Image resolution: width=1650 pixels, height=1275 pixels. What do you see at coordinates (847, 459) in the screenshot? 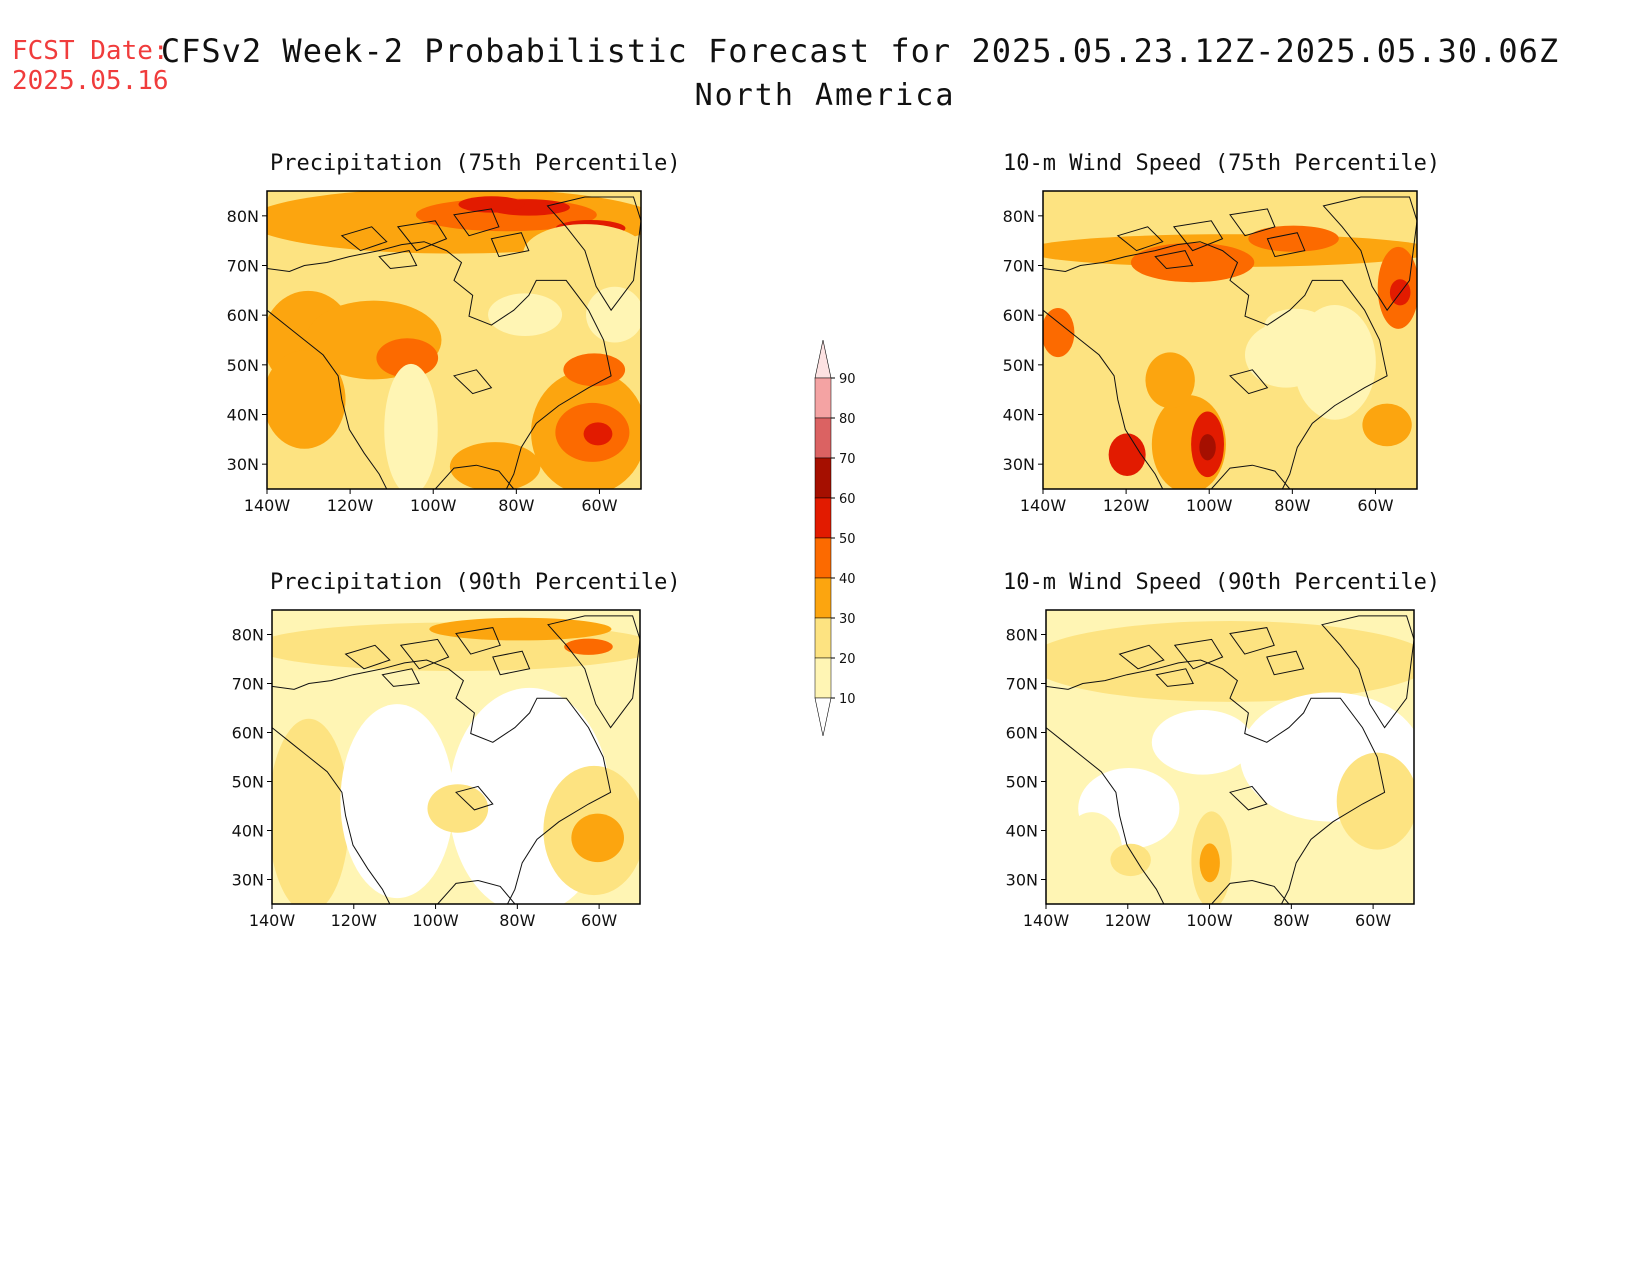
I see `colorbar-label: 70` at bounding box center [847, 459].